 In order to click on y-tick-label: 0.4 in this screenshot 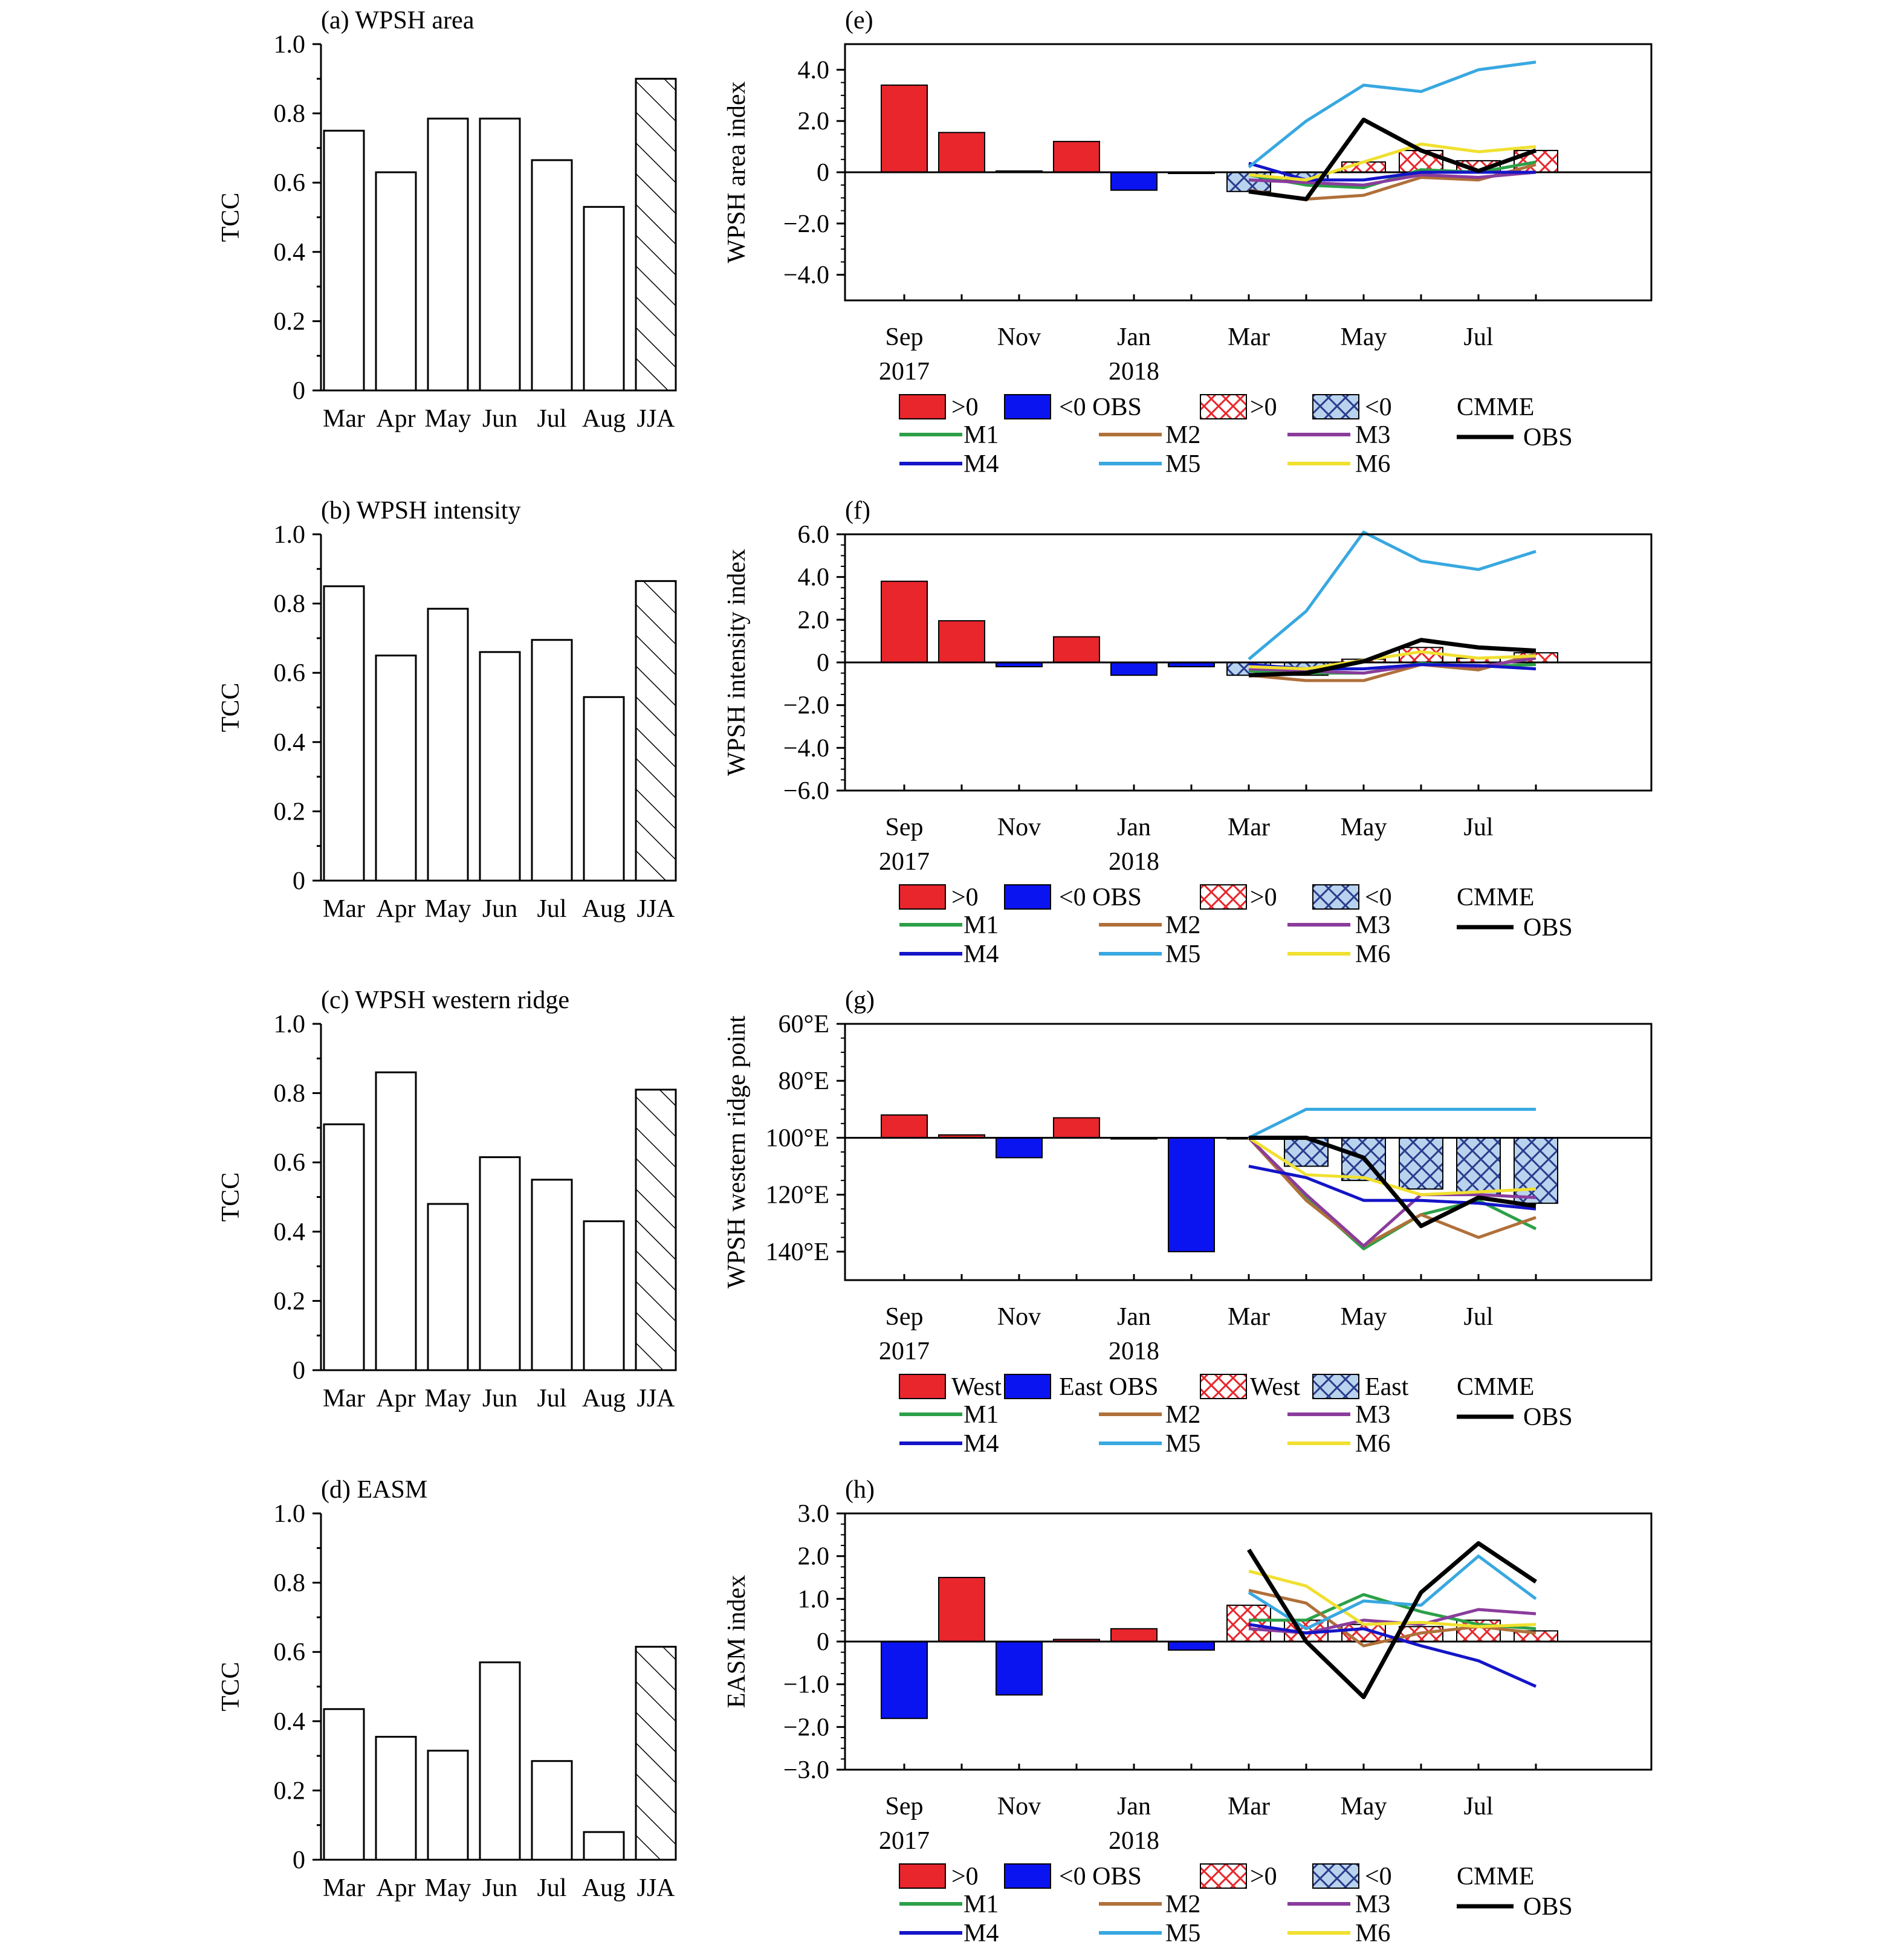, I will do `click(290, 743)`.